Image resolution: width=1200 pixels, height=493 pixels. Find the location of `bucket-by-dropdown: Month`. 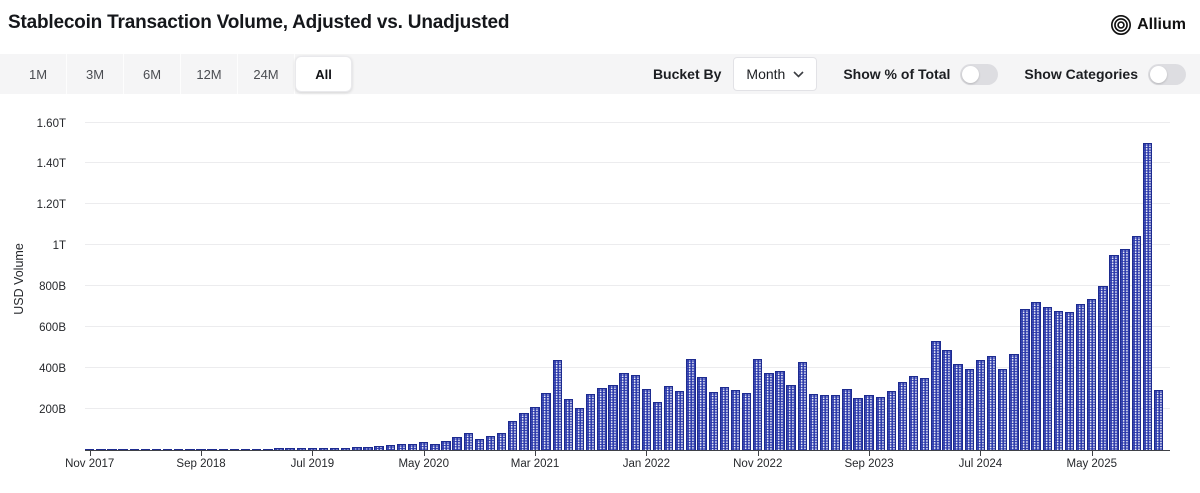

bucket-by-dropdown: Month is located at coordinates (775, 74).